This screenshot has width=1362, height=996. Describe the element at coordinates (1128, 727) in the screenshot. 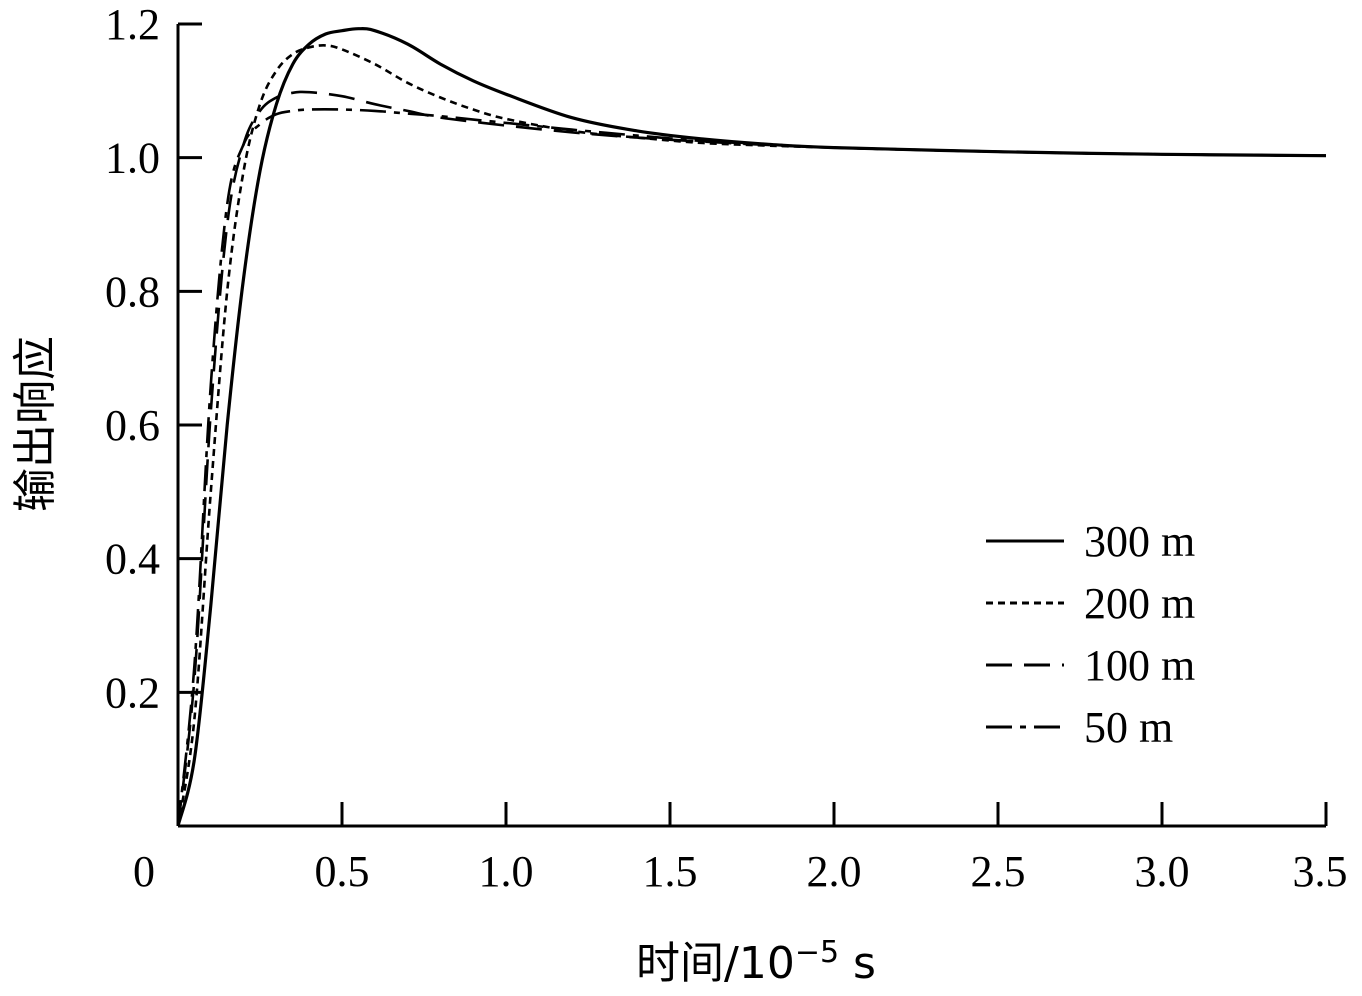

I see `legend-label: 50 m` at that location.